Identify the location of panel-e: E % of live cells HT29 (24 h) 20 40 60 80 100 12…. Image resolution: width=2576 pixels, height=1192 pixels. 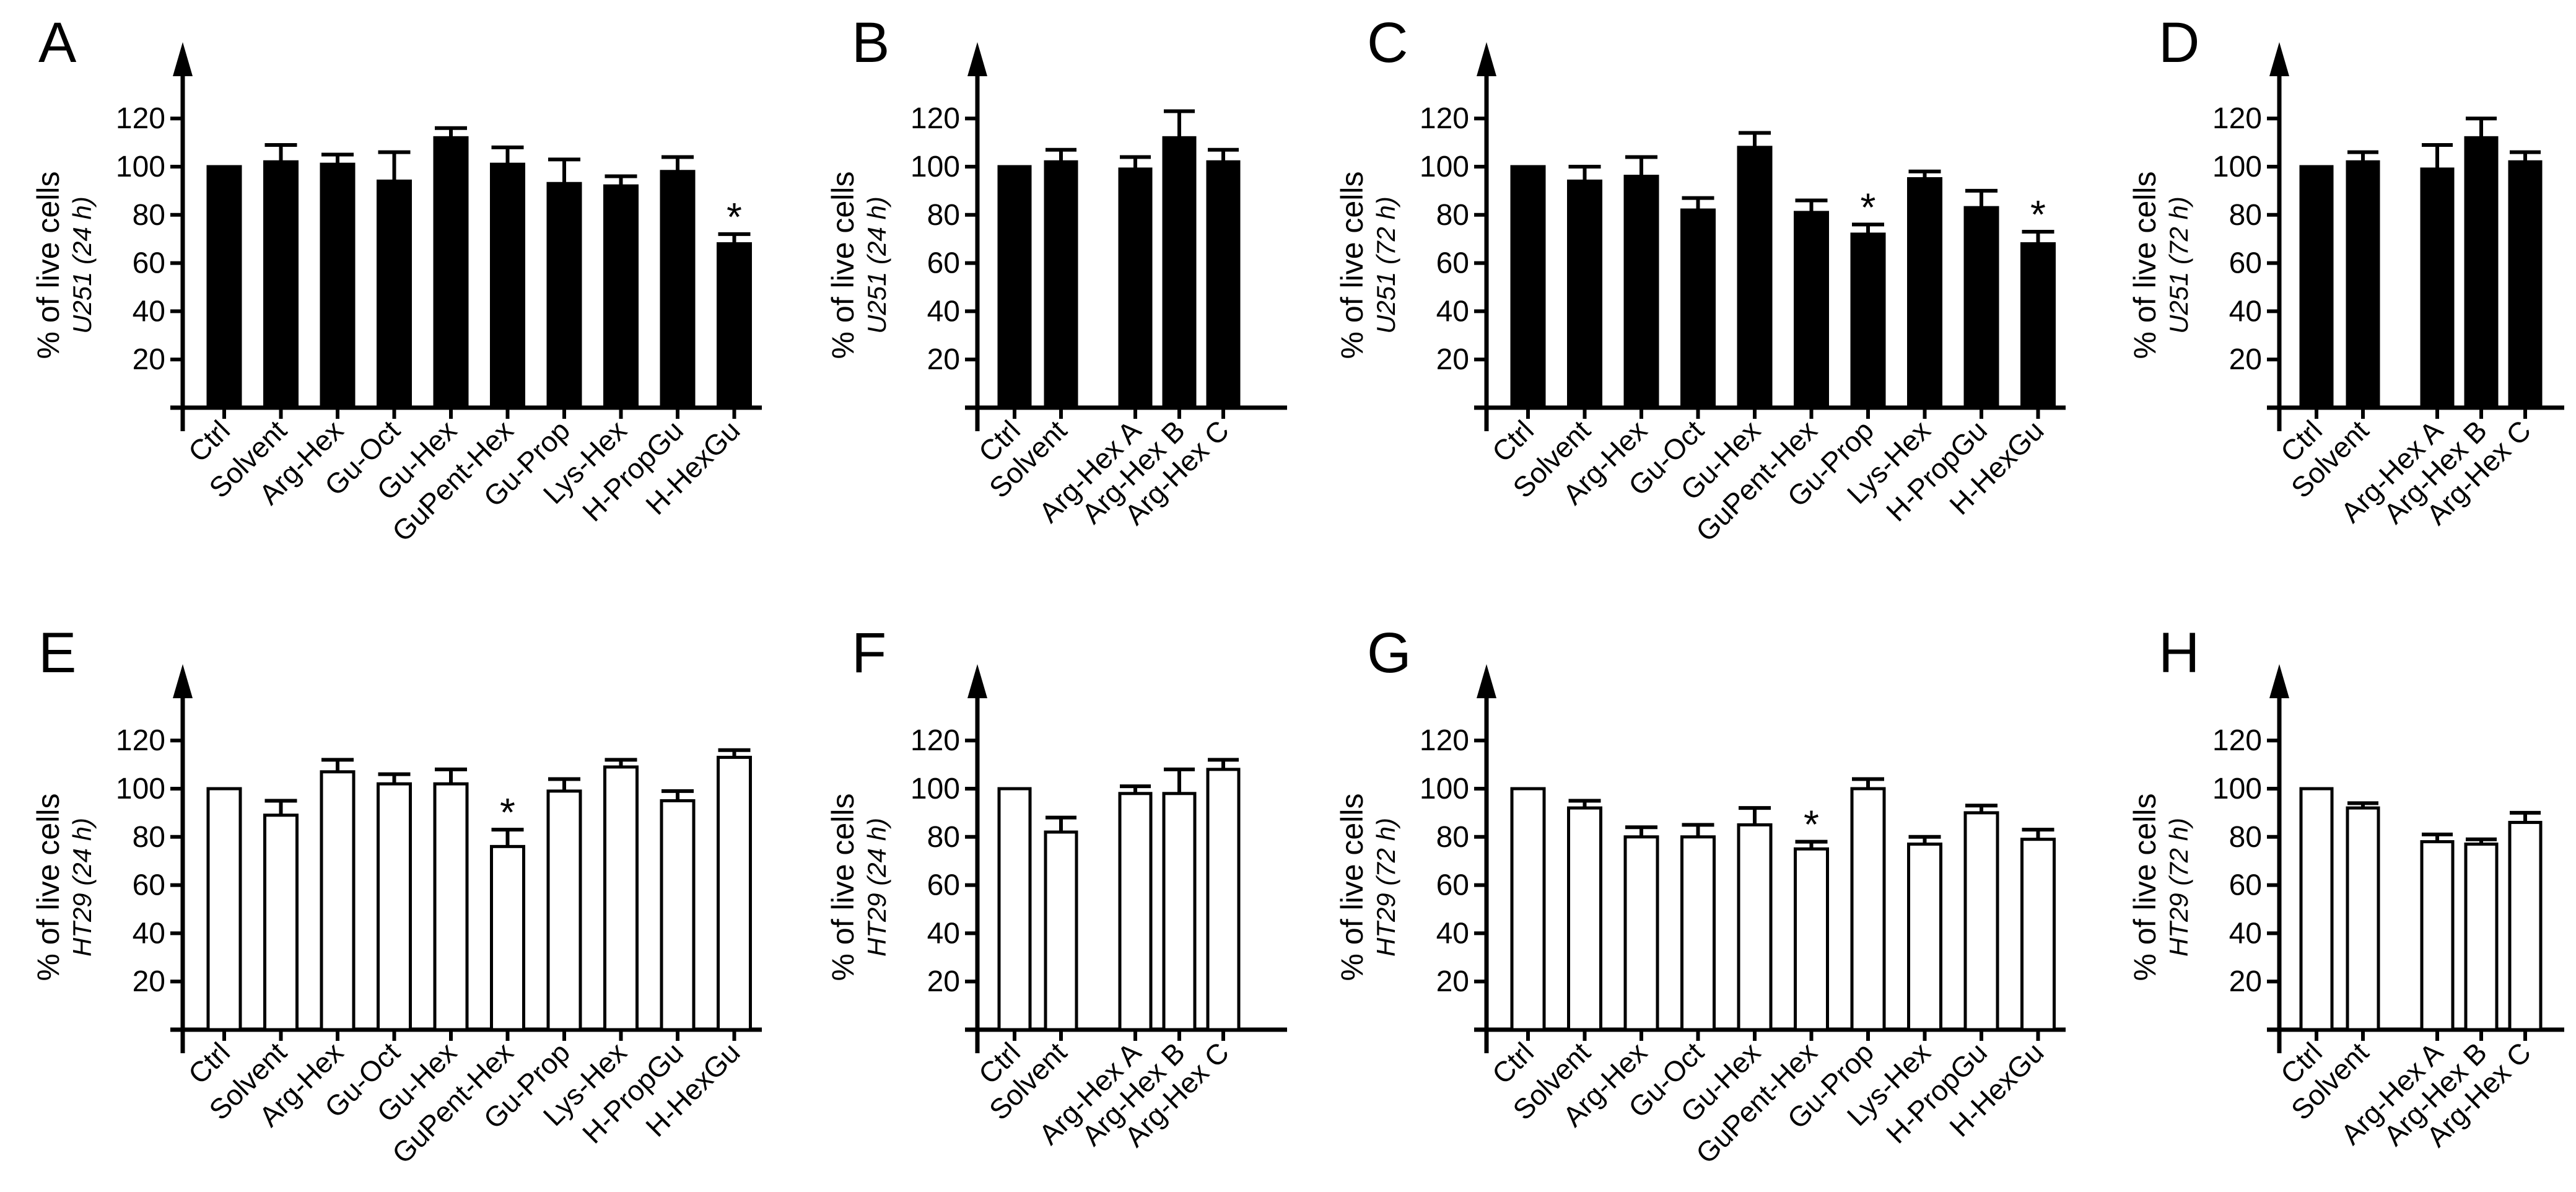
(396, 895).